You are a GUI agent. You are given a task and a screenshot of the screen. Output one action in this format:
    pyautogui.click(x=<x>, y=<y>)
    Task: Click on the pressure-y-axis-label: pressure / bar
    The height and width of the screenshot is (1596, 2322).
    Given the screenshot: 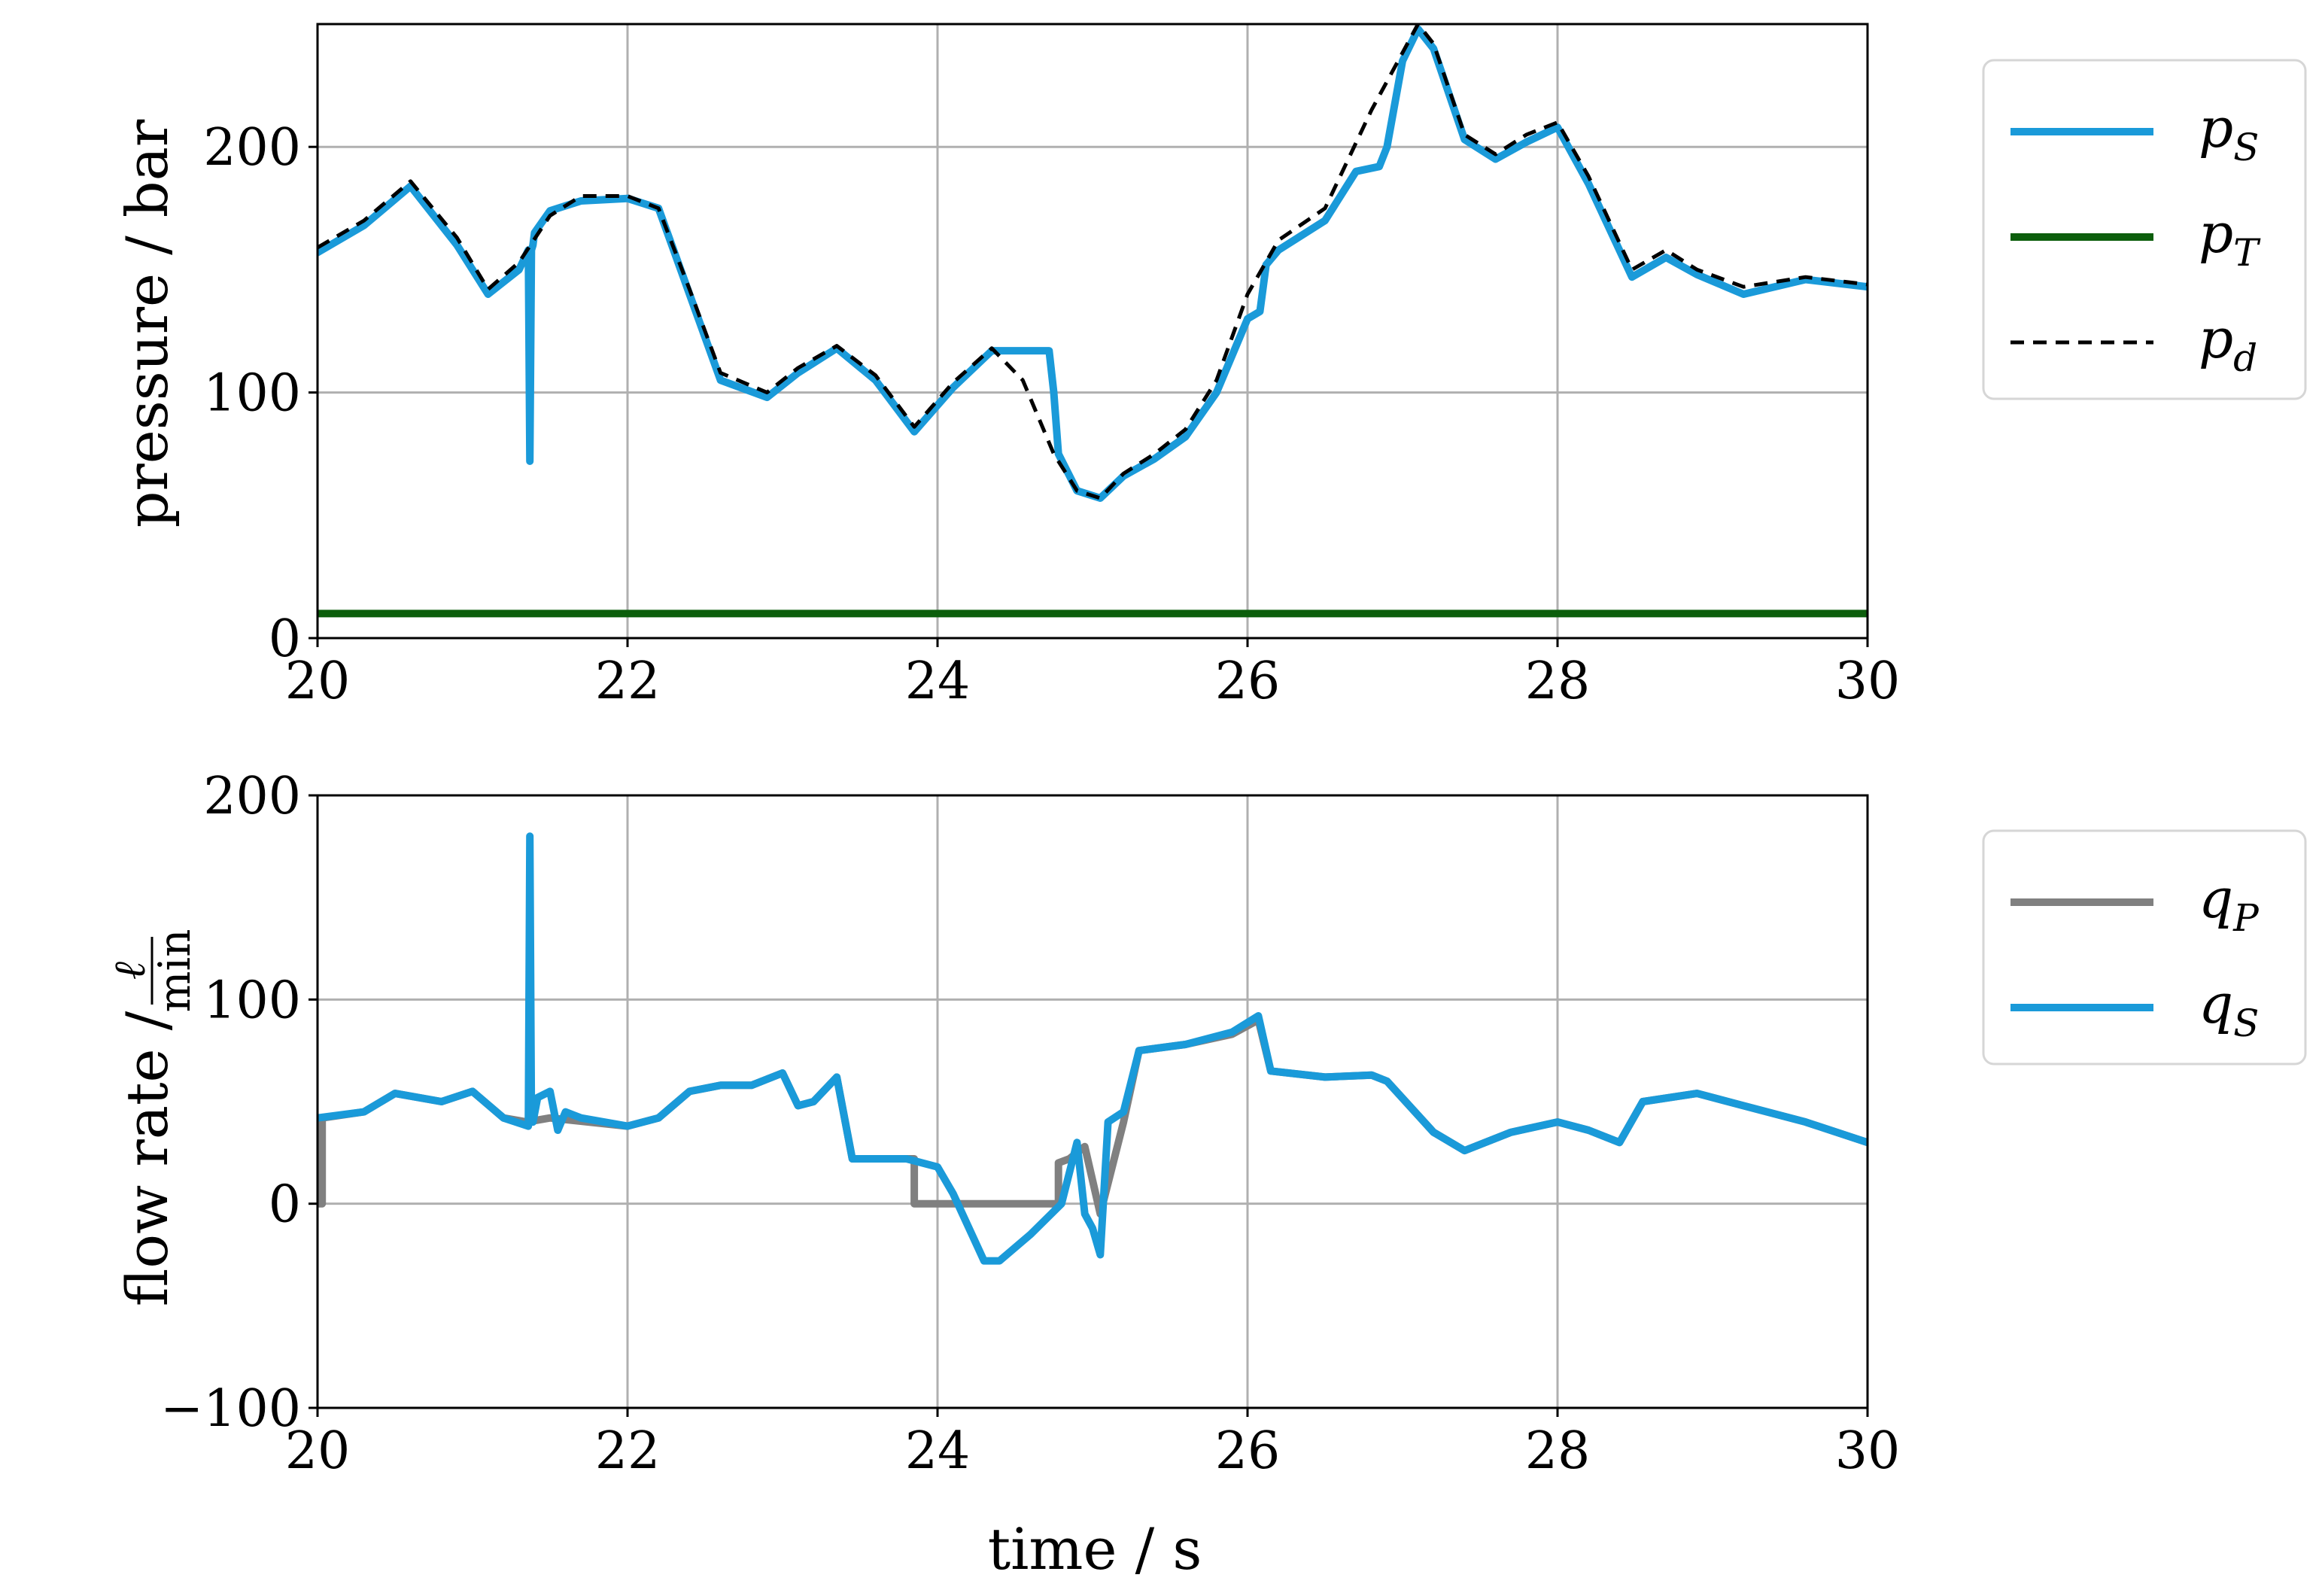 What is the action you would take?
    pyautogui.click(x=147, y=323)
    